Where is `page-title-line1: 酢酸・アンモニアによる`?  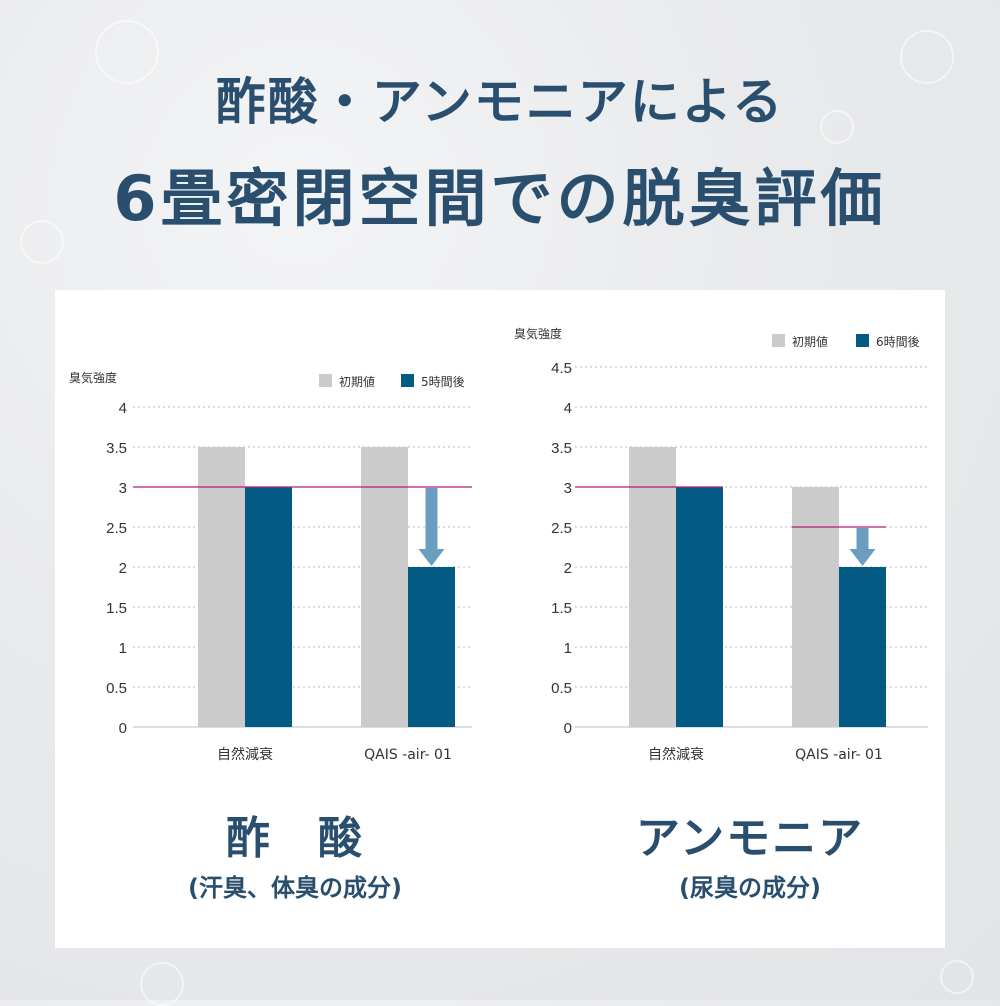
page-title-line1: 酢酸・アンモニアによる is located at coordinates (500, 102).